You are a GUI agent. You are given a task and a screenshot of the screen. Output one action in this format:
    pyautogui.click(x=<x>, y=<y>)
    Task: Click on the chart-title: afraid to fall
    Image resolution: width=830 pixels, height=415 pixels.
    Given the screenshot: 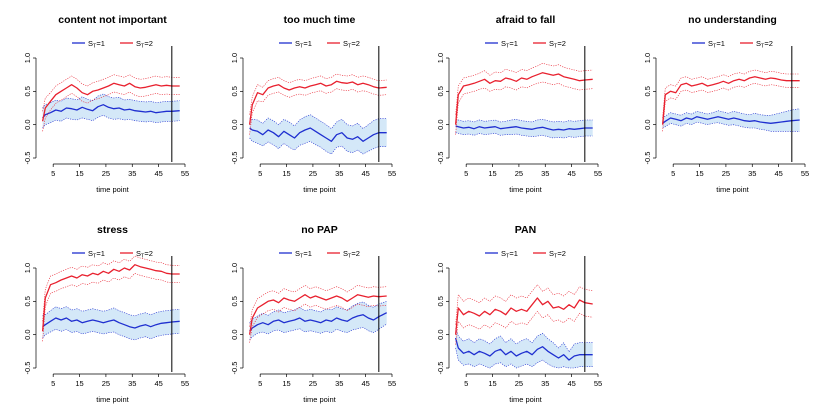 What is the action you would take?
    pyautogui.click(x=526, y=20)
    